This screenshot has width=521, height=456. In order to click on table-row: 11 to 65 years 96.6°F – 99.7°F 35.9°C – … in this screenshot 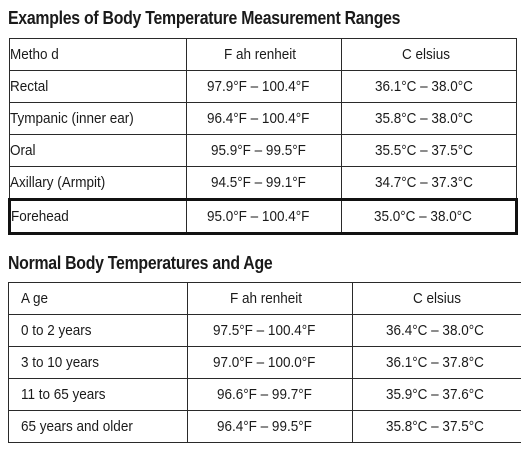, I will do `click(264, 394)`.